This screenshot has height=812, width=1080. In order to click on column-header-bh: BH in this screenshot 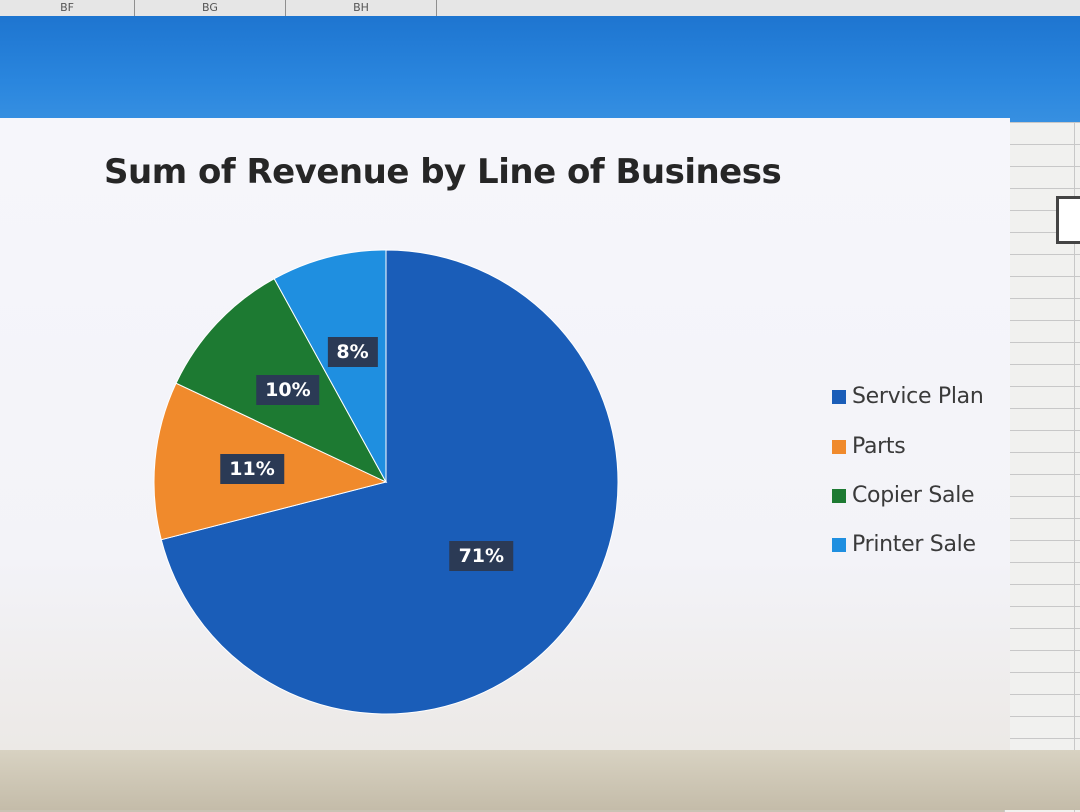, I will do `click(361, 8)`.